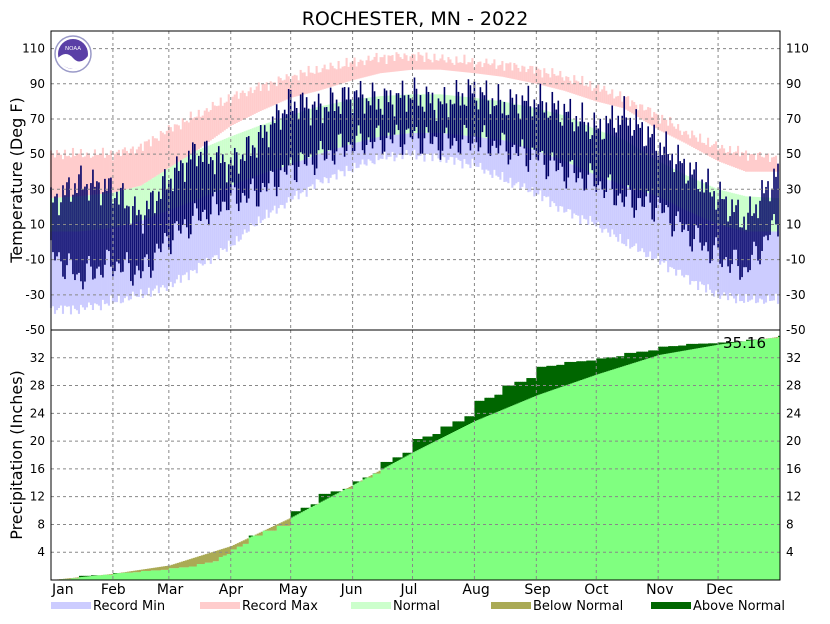  Describe the element at coordinates (659, 590) in the screenshot. I see `month-tick-label: Nov` at that location.